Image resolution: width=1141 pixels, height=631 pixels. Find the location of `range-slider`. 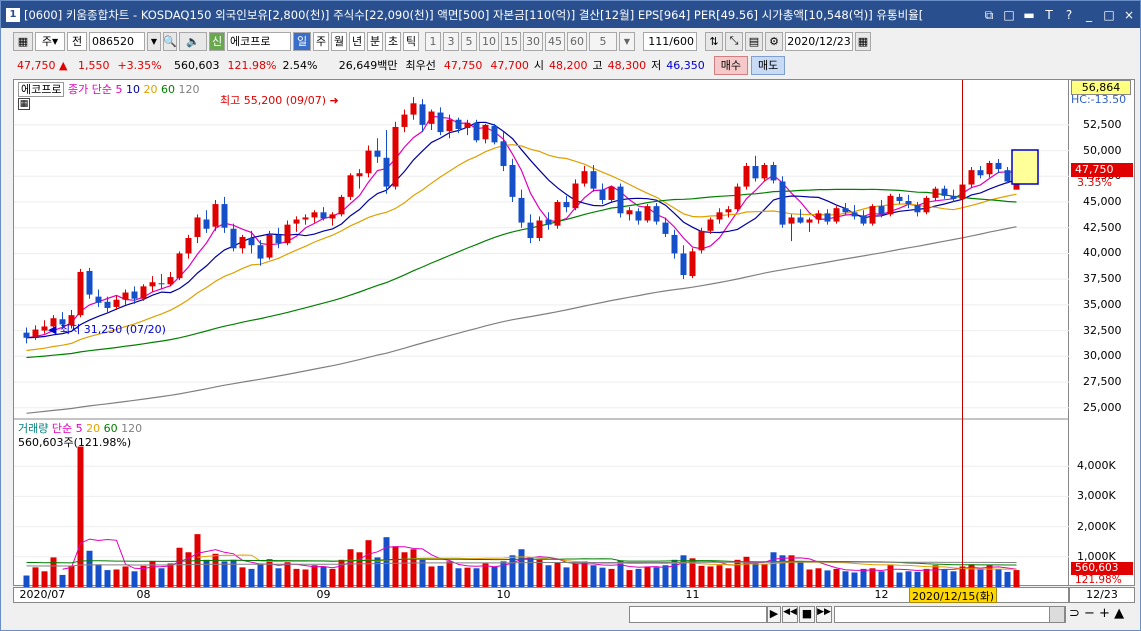

range-slider is located at coordinates (950, 614).